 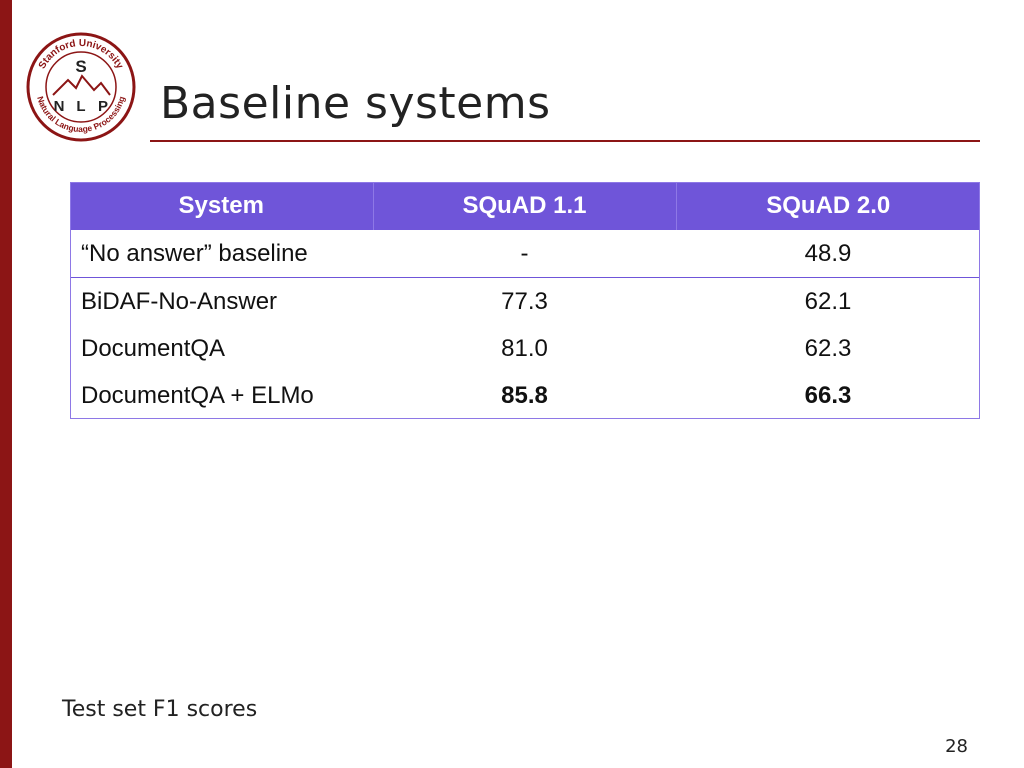 I want to click on system-name-cell: DocumentQA, so click(x=153, y=348).